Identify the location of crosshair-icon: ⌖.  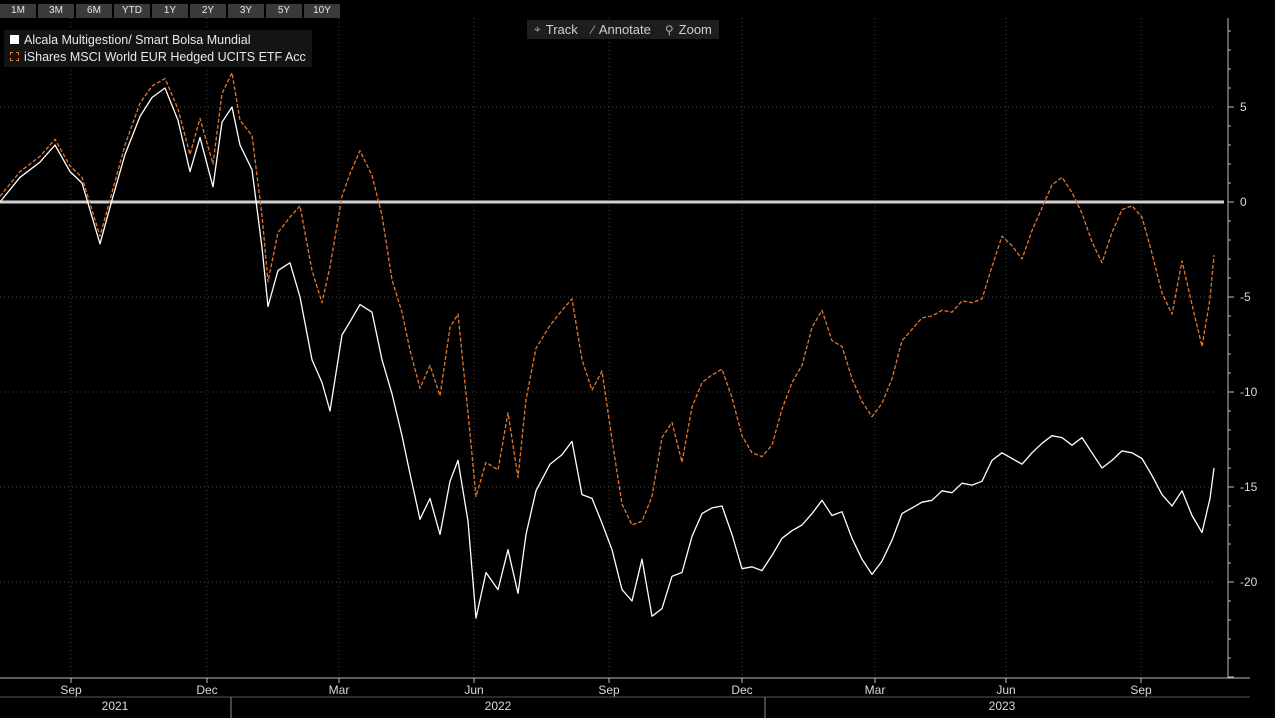
(537, 29).